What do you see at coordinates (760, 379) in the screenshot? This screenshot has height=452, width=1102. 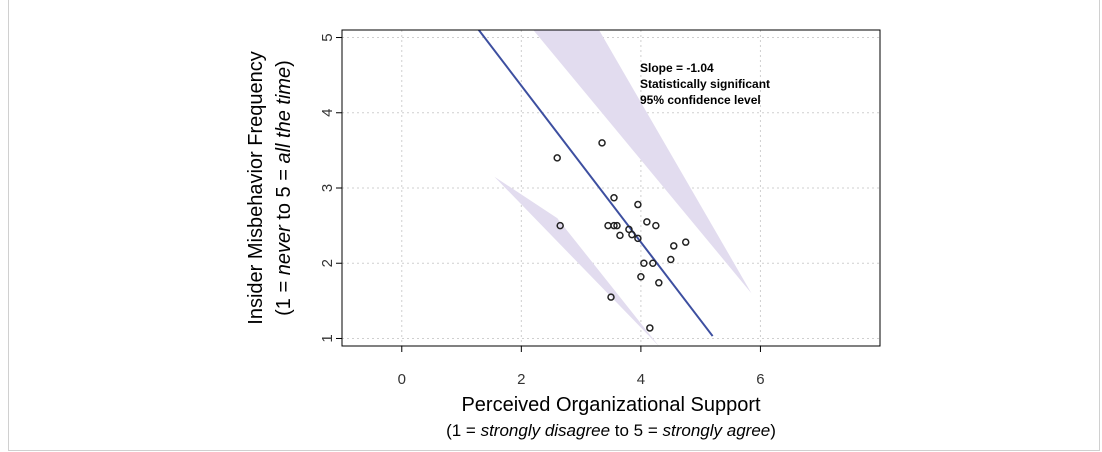 I see `x-tick-label-3: 6` at bounding box center [760, 379].